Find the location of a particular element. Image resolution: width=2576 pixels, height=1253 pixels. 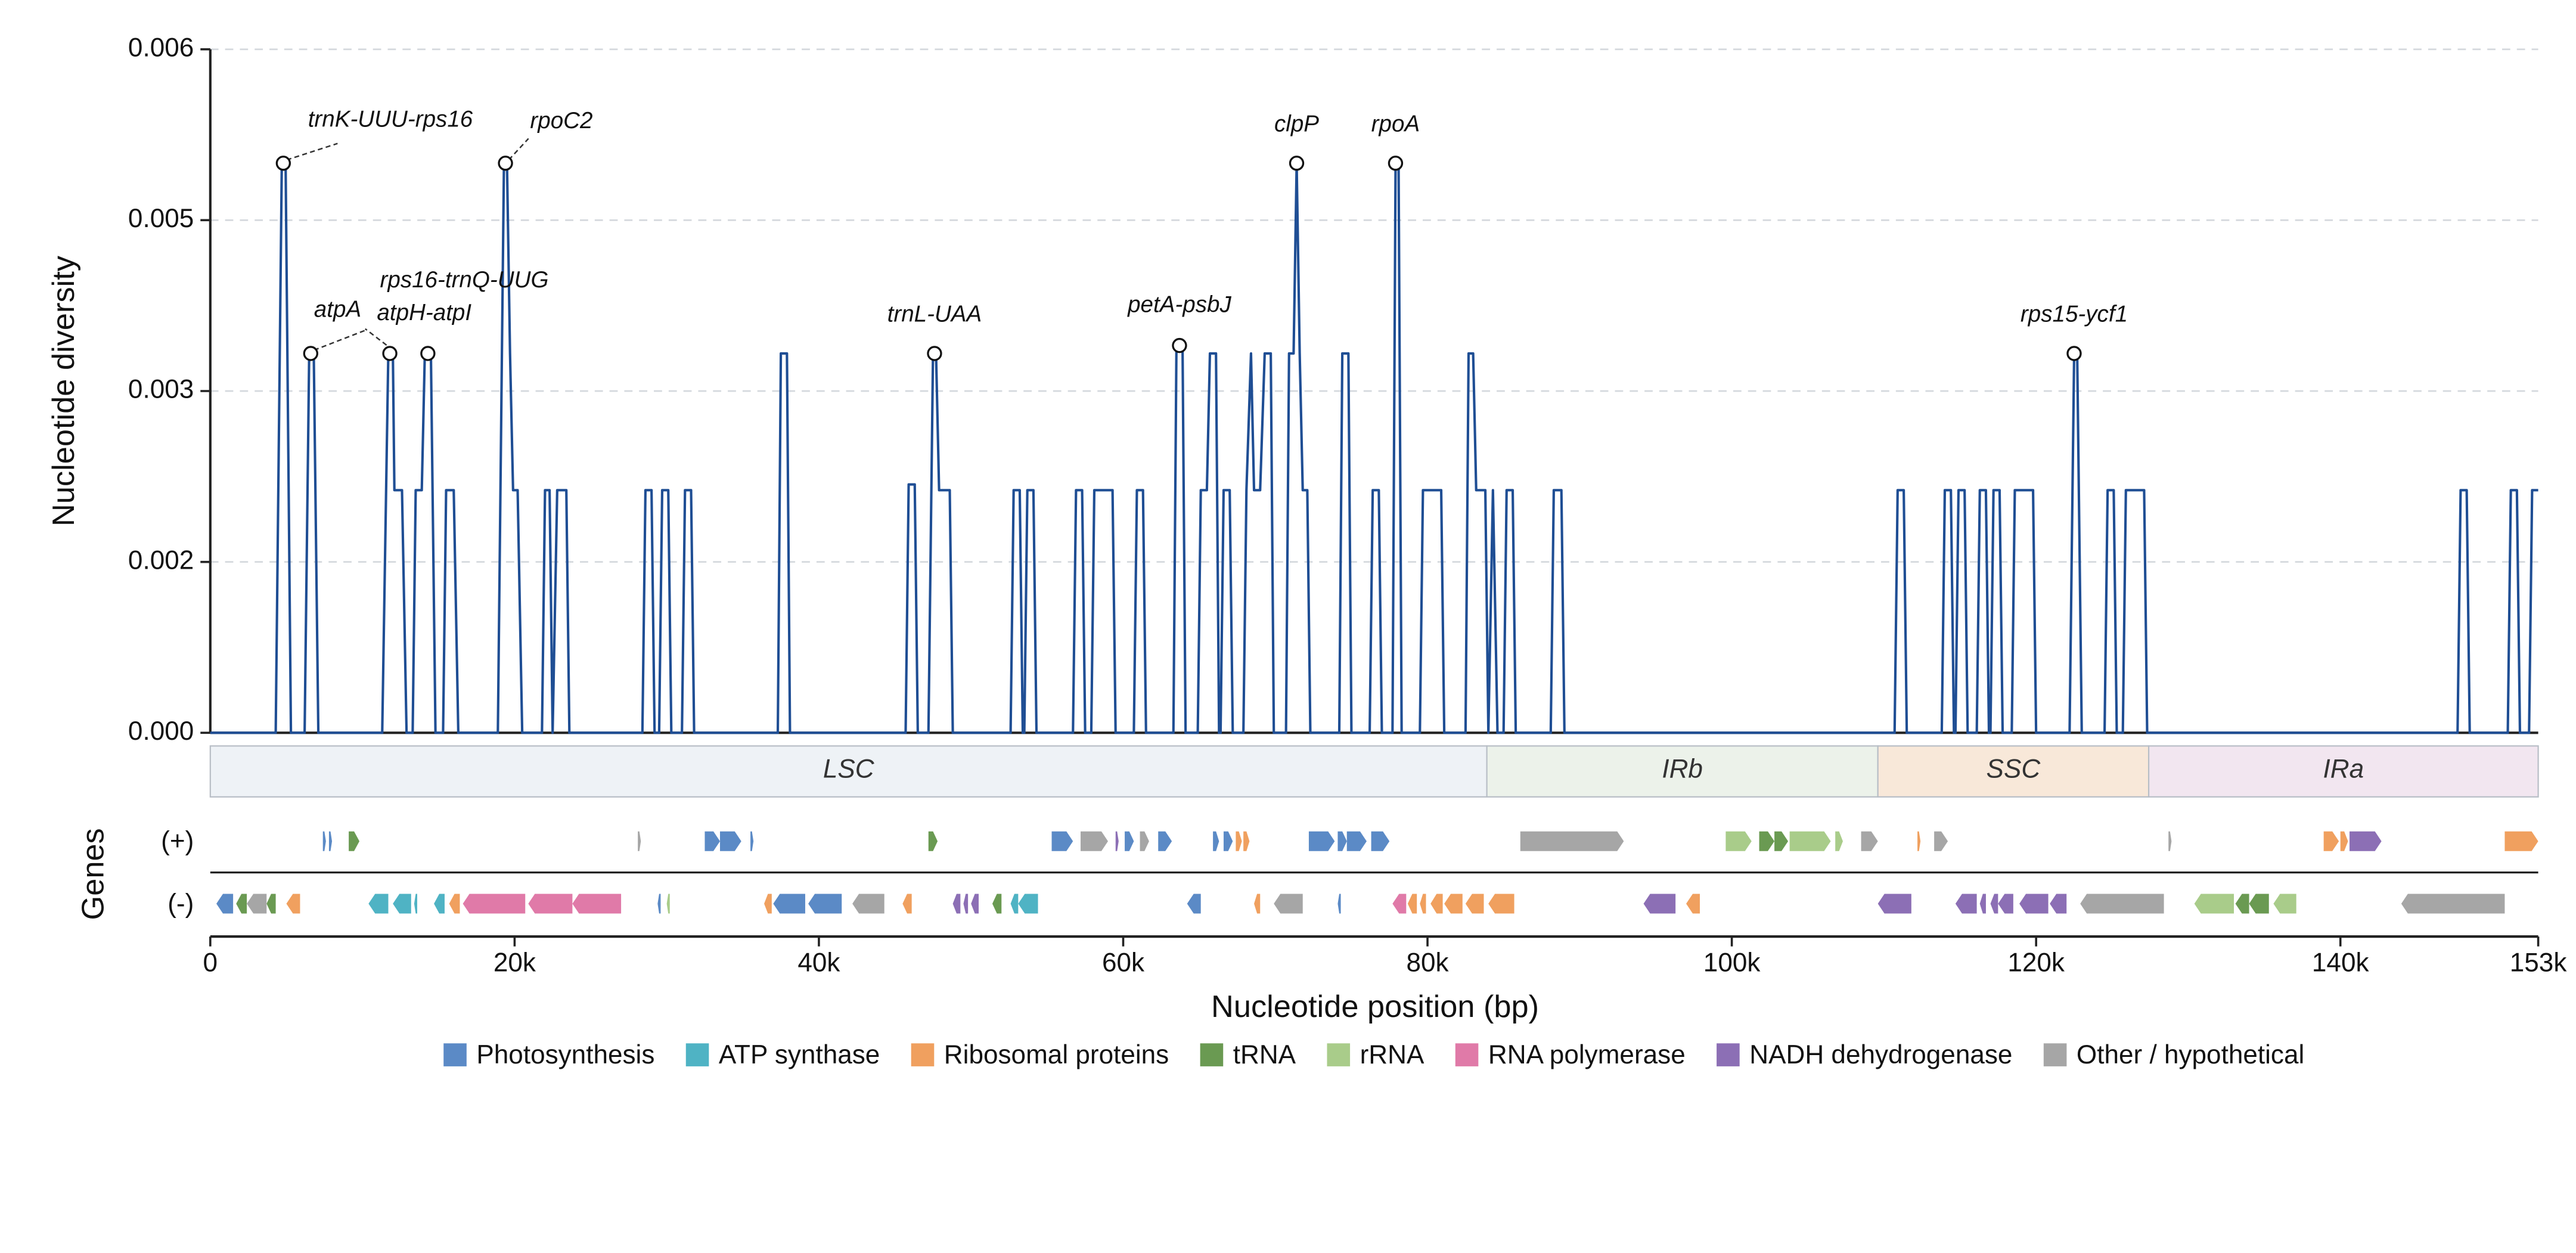

region-label: IRa is located at coordinates (2344, 768).